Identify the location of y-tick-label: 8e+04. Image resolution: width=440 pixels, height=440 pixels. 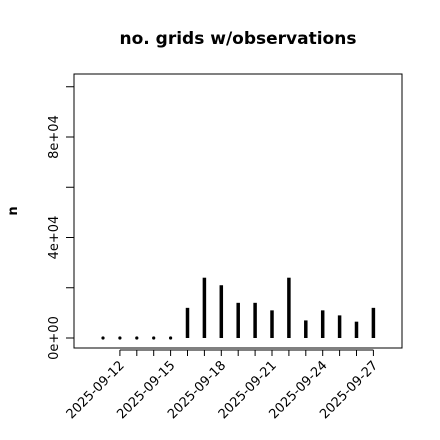
(54, 137).